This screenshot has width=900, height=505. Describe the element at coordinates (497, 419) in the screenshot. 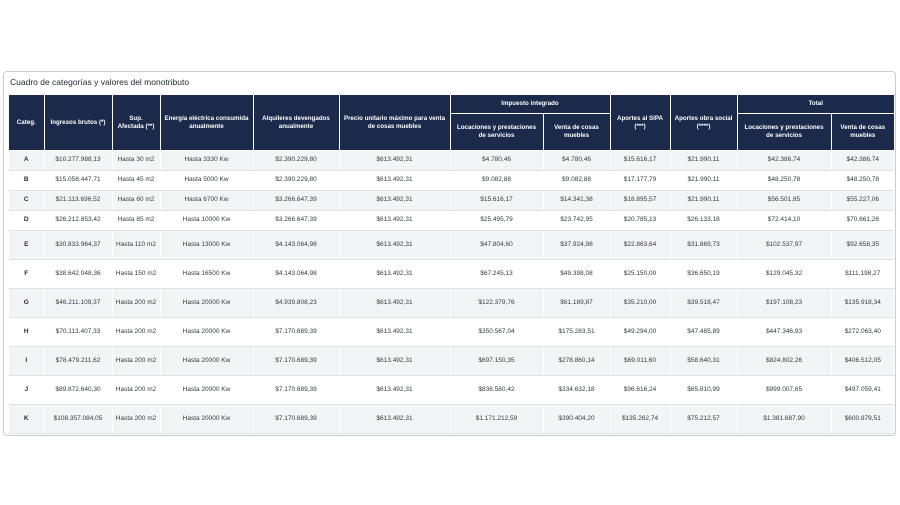

I see `cell-imp-locaciones: $1.171.212,59` at that location.